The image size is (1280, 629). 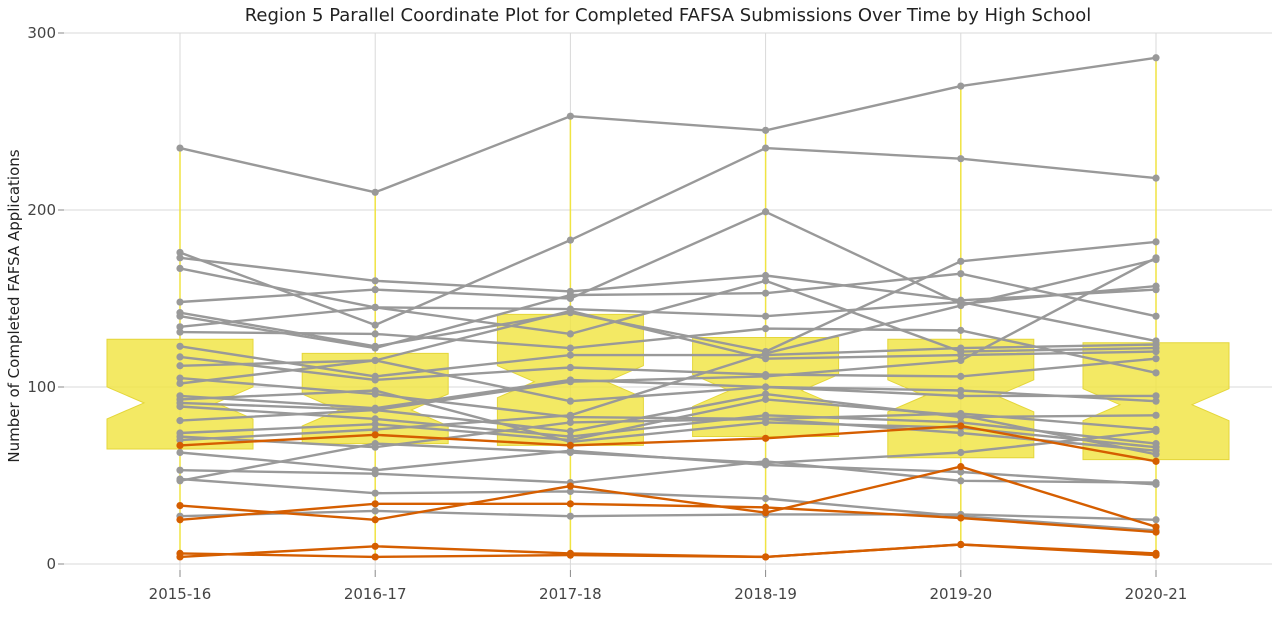 I want to click on y-tick-label: 300, so click(x=41, y=33).